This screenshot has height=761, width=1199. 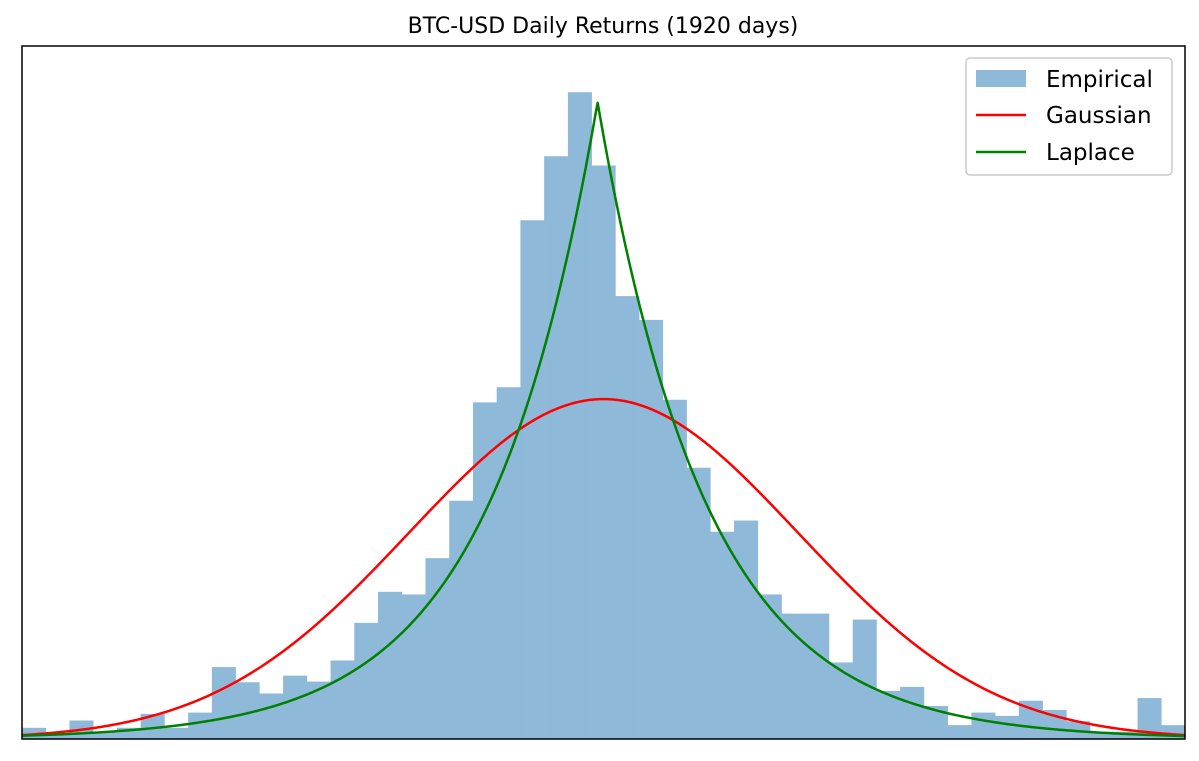 I want to click on chart-title: BTC-USD Daily Returns (1920 days), so click(x=603, y=26).